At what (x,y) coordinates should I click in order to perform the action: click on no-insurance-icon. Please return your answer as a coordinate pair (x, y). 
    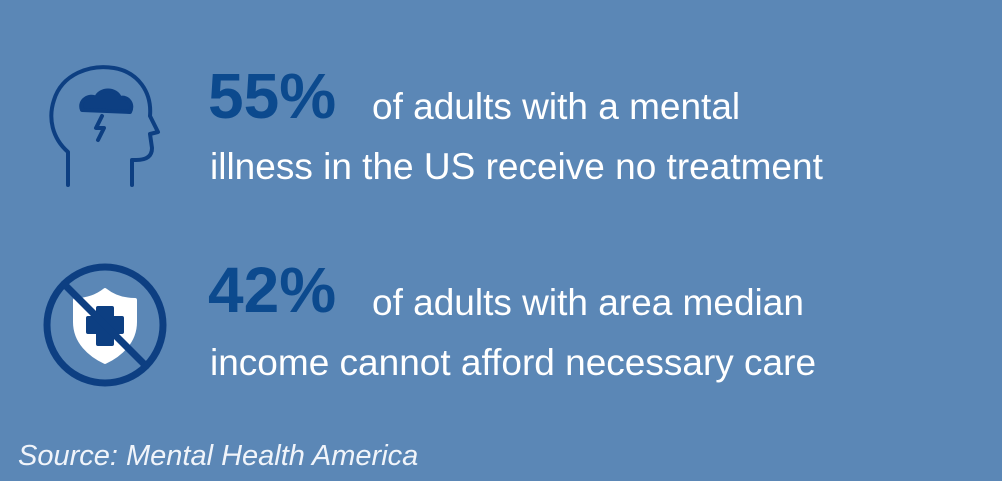
    Looking at the image, I should click on (105, 325).